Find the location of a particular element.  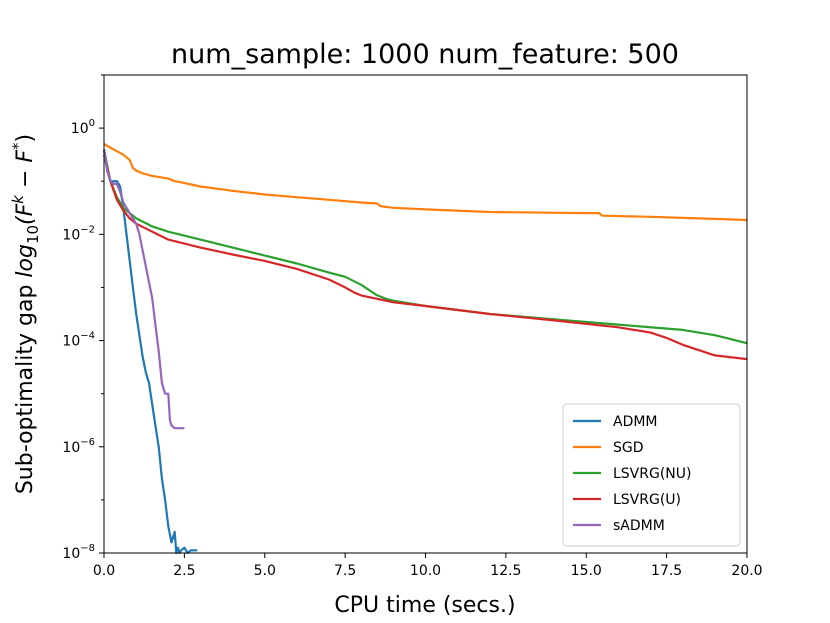

y-axis-label-prefix: Sub-optimality gap is located at coordinates (25, 386).